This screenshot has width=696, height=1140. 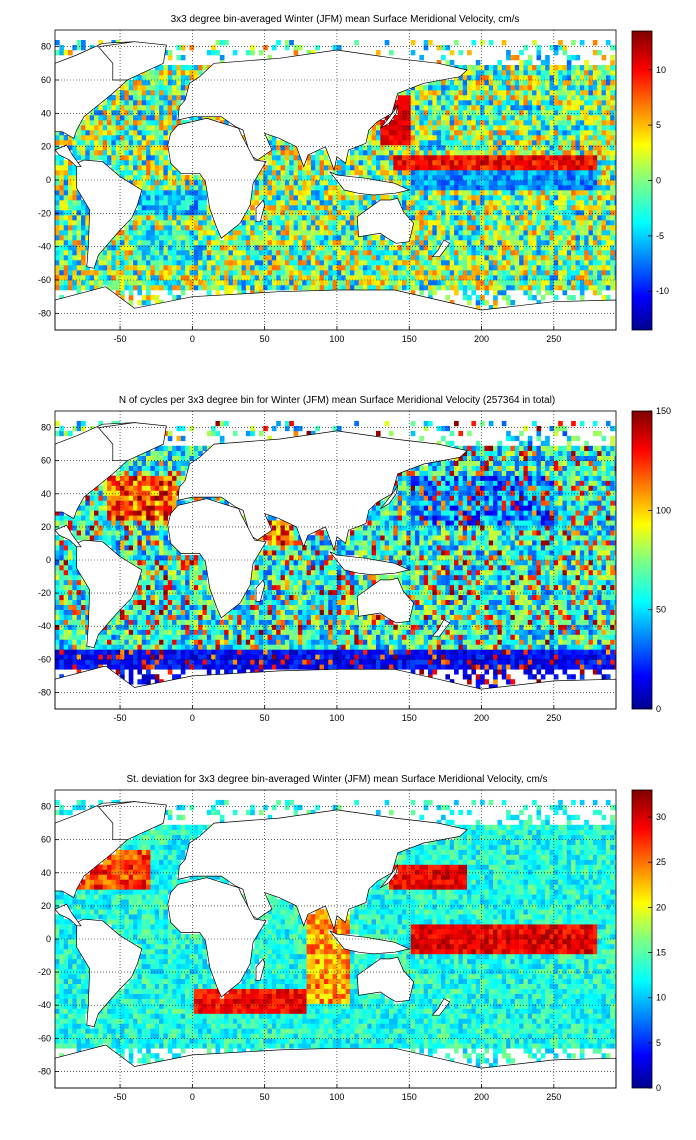 What do you see at coordinates (389, 116) in the screenshot?
I see `coastline` at bounding box center [389, 116].